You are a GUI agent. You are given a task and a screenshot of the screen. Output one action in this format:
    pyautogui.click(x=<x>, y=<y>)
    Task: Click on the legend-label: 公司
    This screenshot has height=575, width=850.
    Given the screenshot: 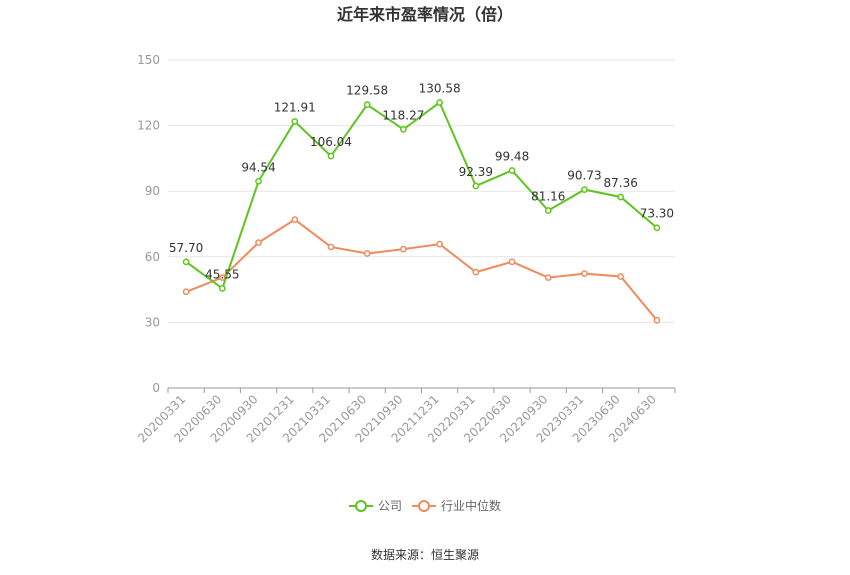 What is the action you would take?
    pyautogui.click(x=390, y=506)
    